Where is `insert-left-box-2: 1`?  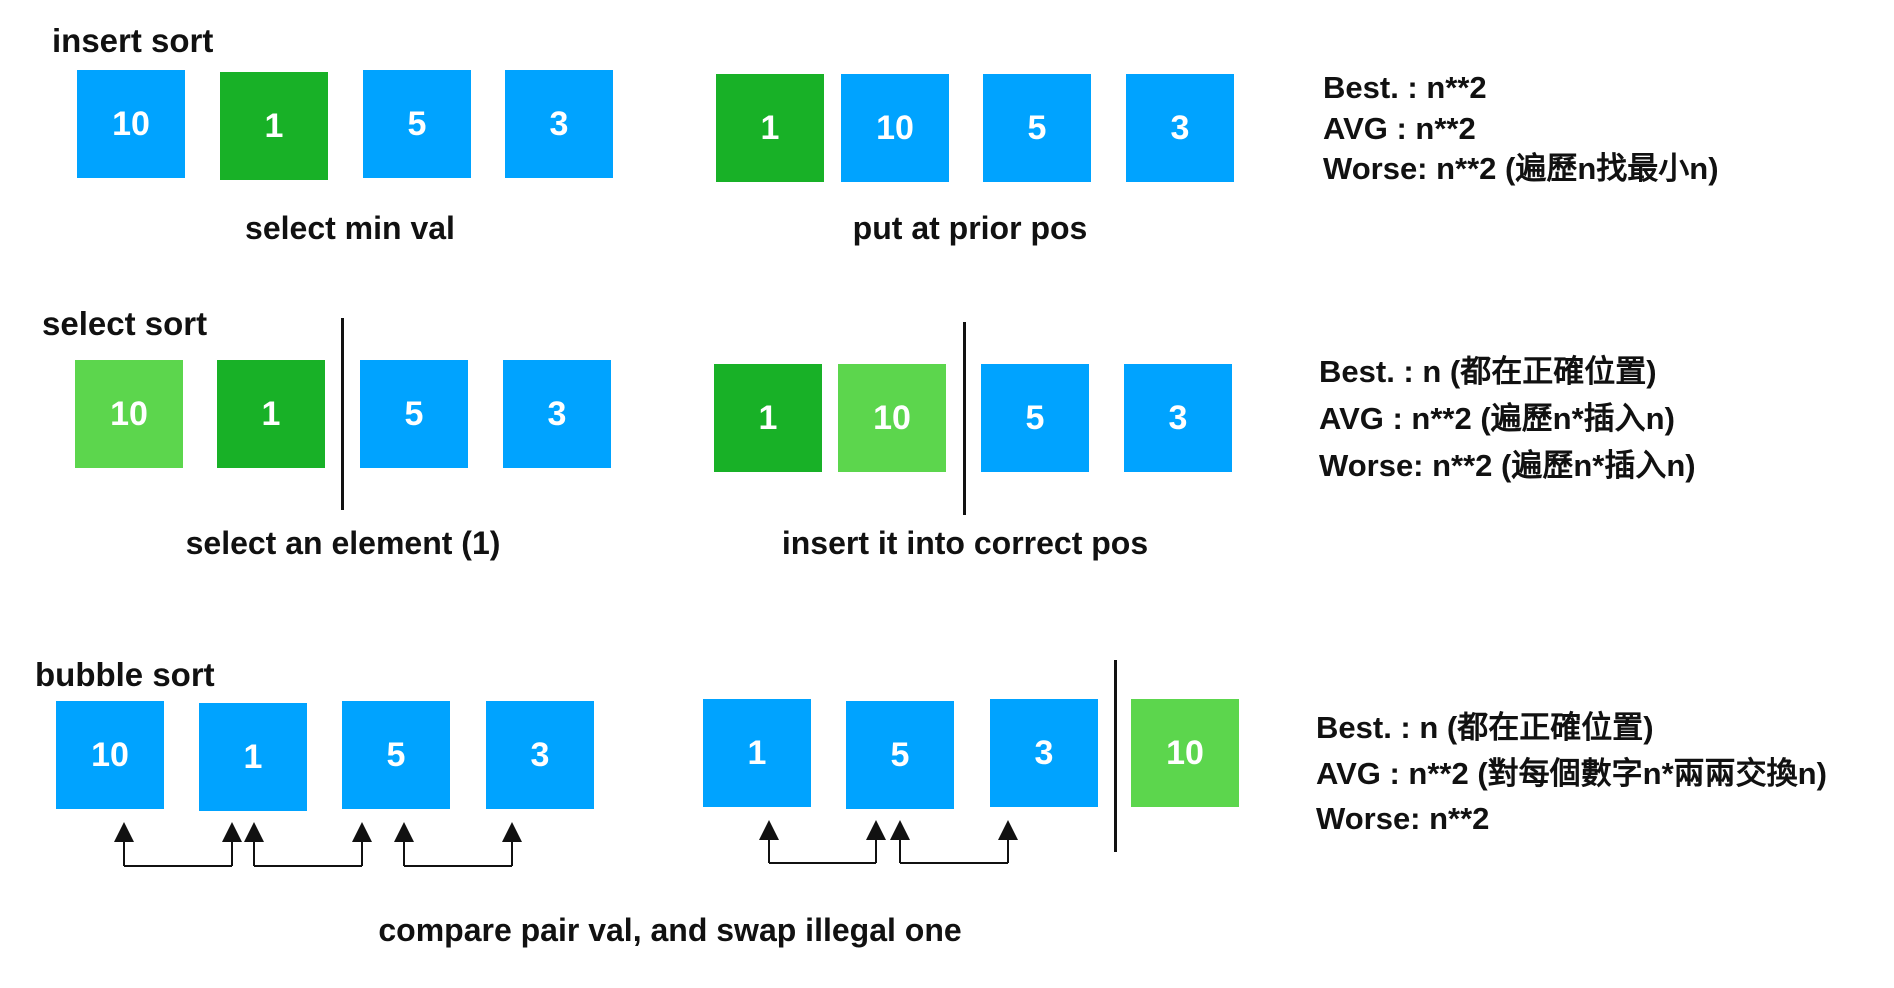
insert-left-box-2: 1 is located at coordinates (274, 126).